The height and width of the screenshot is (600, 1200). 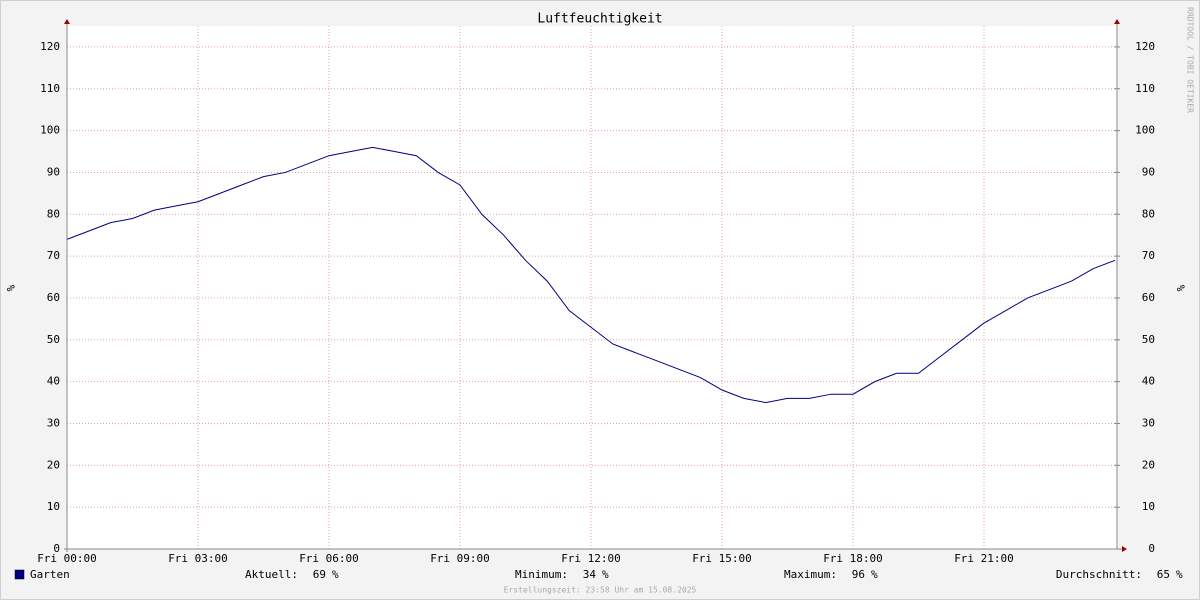 I want to click on y-tick-label: 30, so click(x=53, y=422).